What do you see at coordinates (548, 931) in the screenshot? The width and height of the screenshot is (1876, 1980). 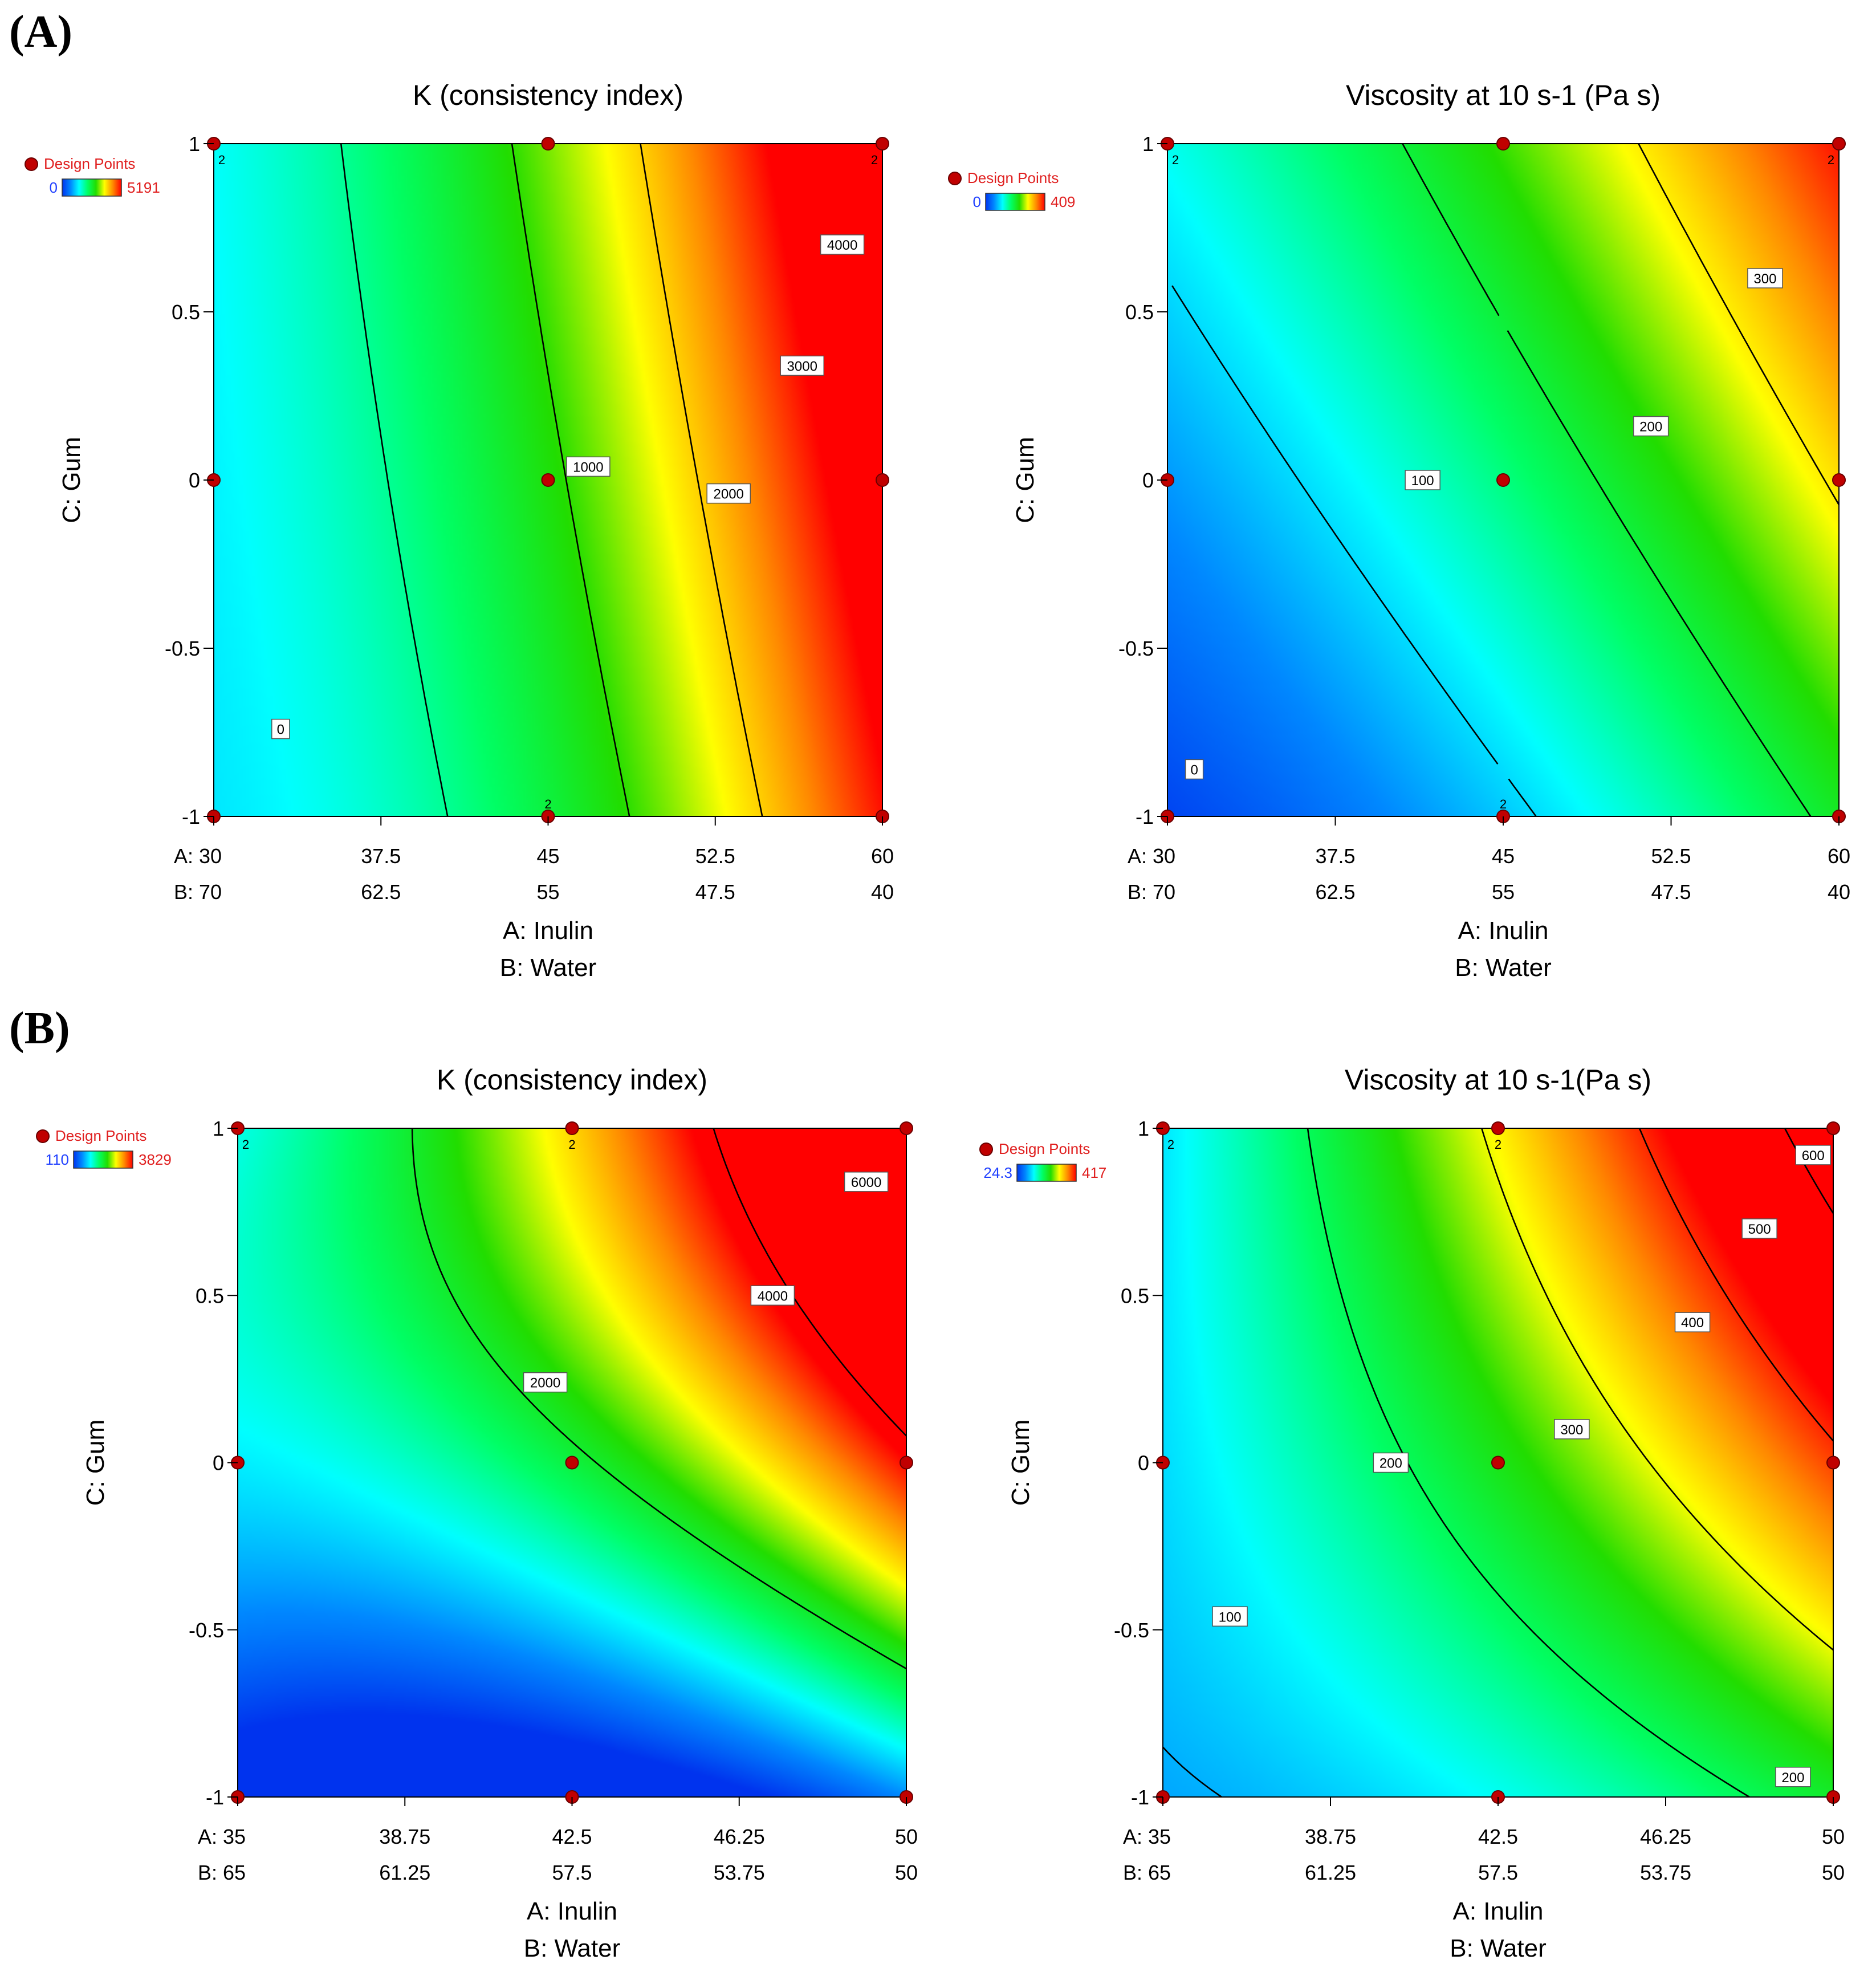 I see `x-axis-label-a: A: Inulin` at bounding box center [548, 931].